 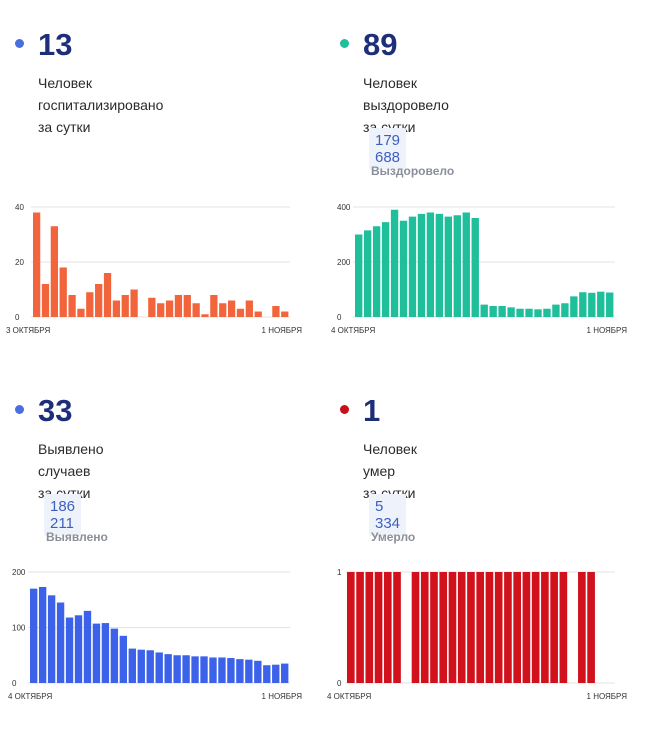 What do you see at coordinates (19, 207) in the screenshot?
I see `y-tick-label: 40` at bounding box center [19, 207].